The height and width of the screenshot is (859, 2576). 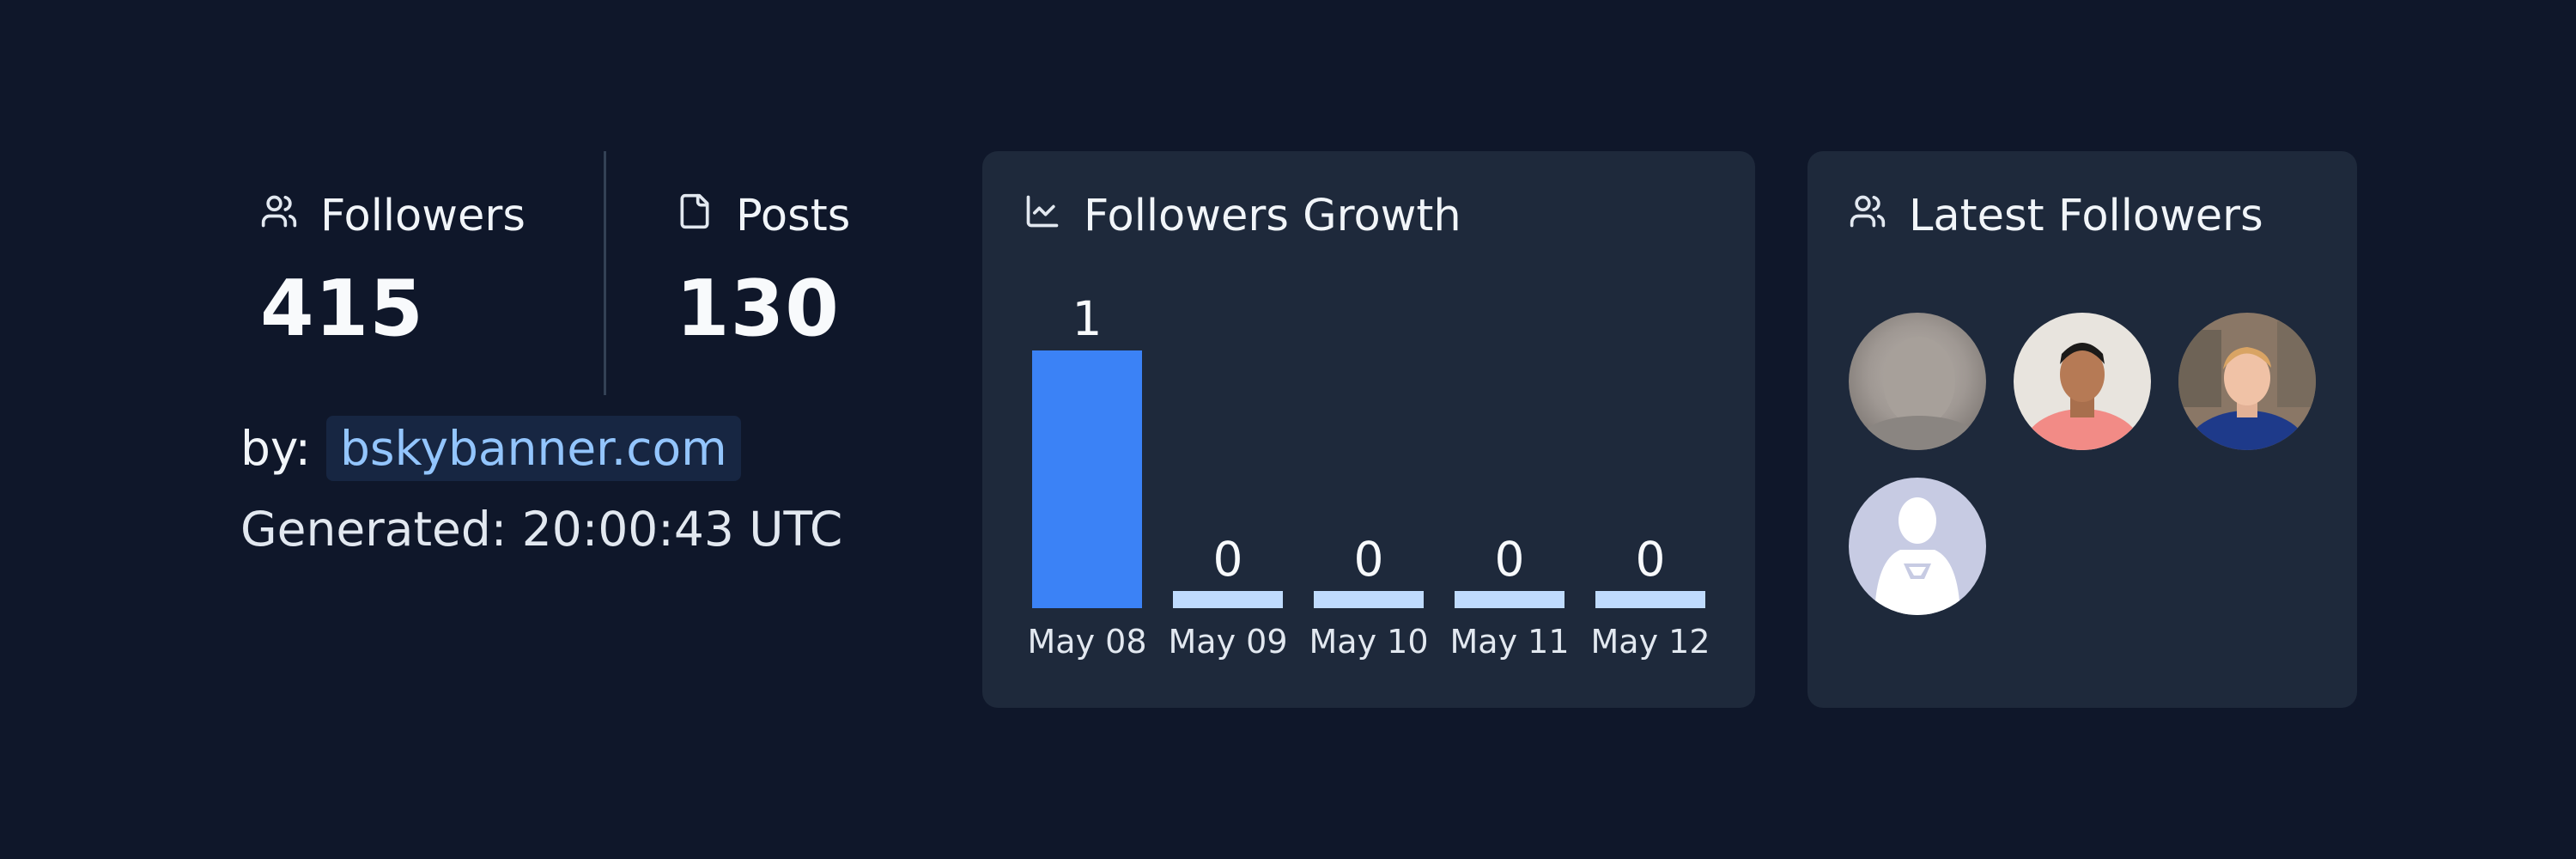 I want to click on followers-stat-title: Followers, so click(x=393, y=216).